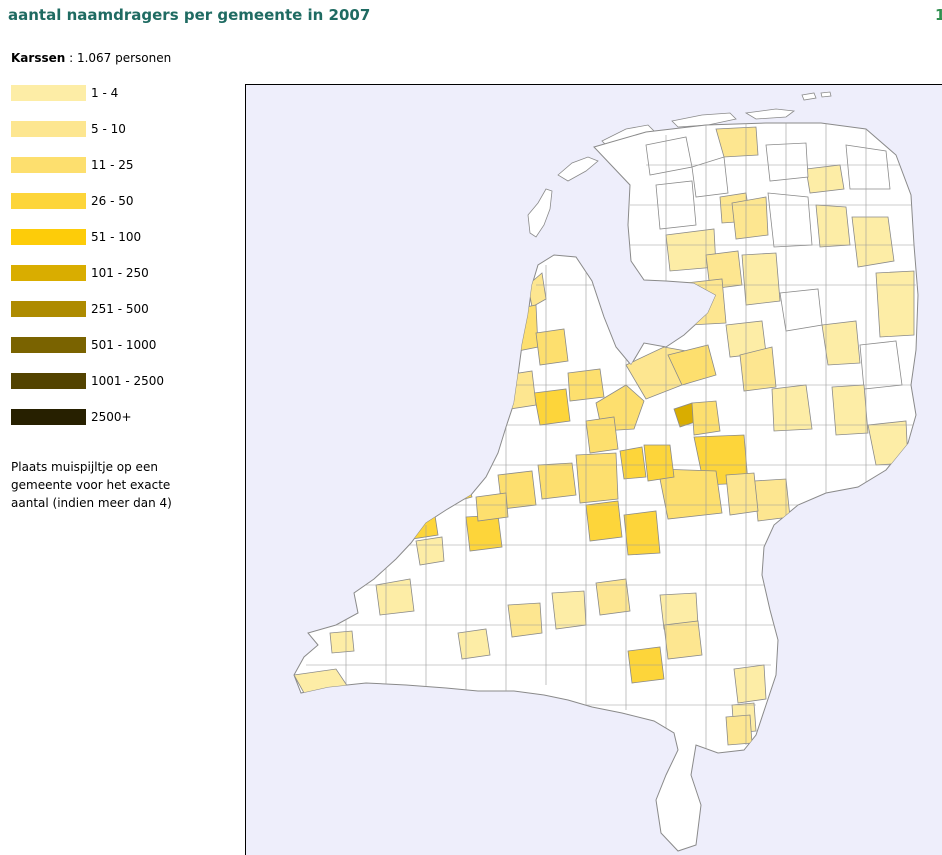 This screenshot has height=855, width=942. I want to click on legend-item: 1 - 4, so click(111, 93).